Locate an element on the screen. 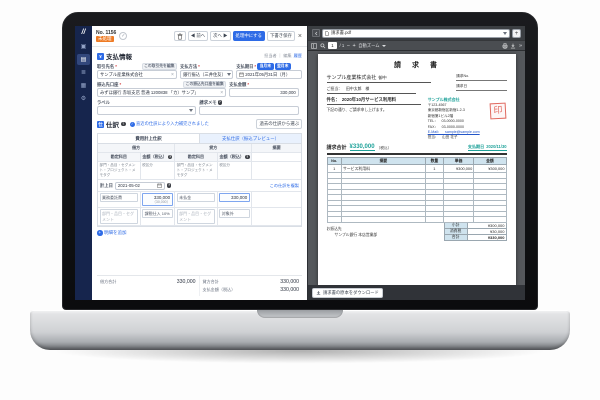 This screenshot has height=400, width=600. document-number: No. 1156 is located at coordinates (106, 33).